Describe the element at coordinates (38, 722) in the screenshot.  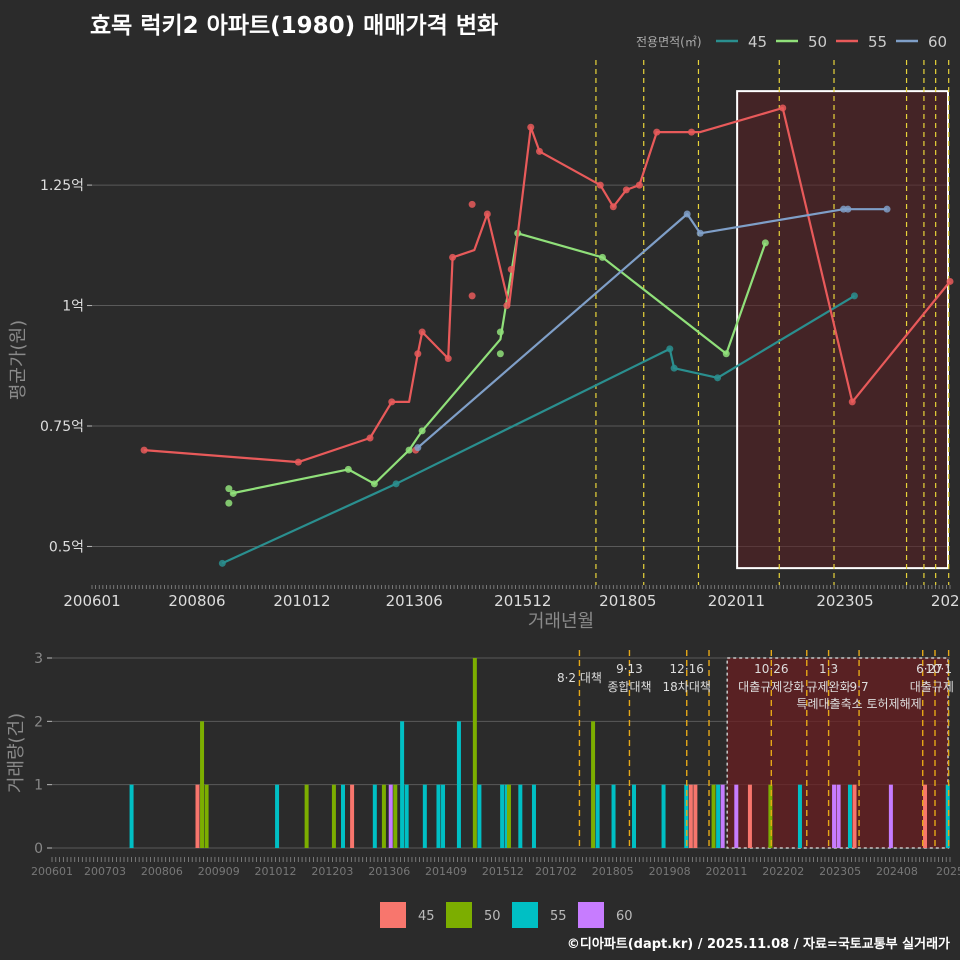
I see `y-tick-label: 2` at that location.